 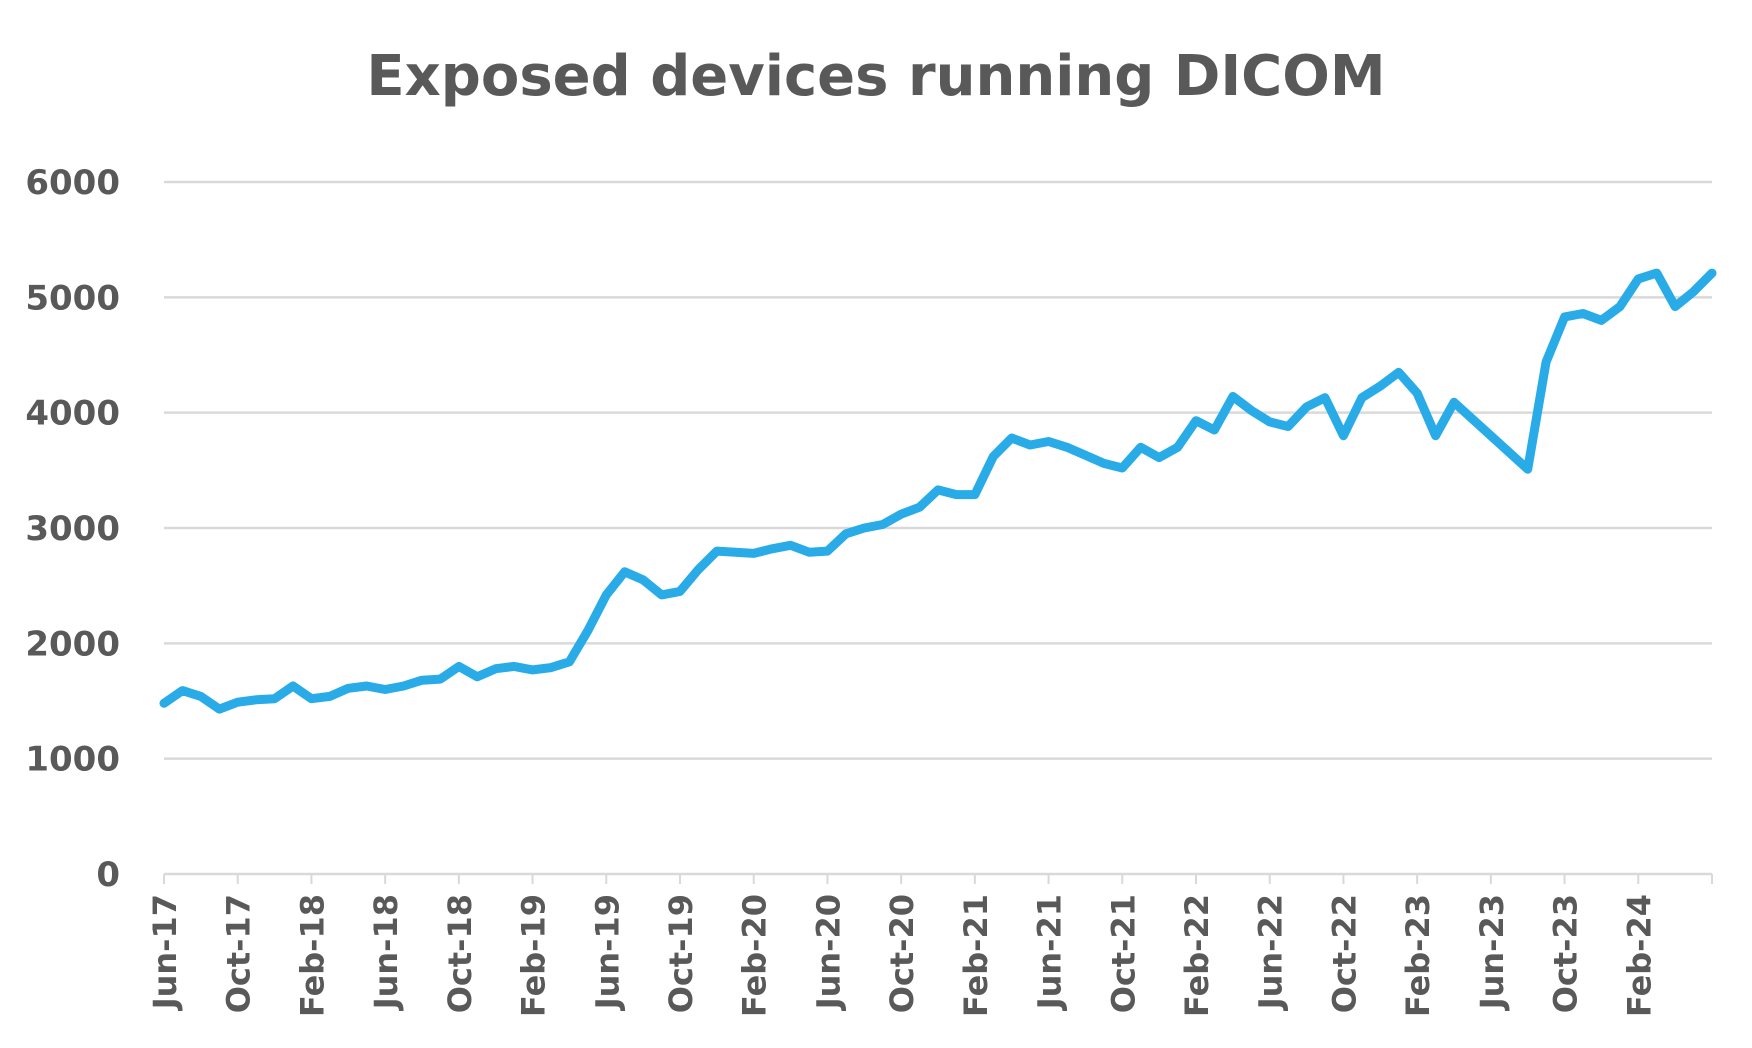 I want to click on y-tick-label-4000: 4000, so click(x=72, y=414).